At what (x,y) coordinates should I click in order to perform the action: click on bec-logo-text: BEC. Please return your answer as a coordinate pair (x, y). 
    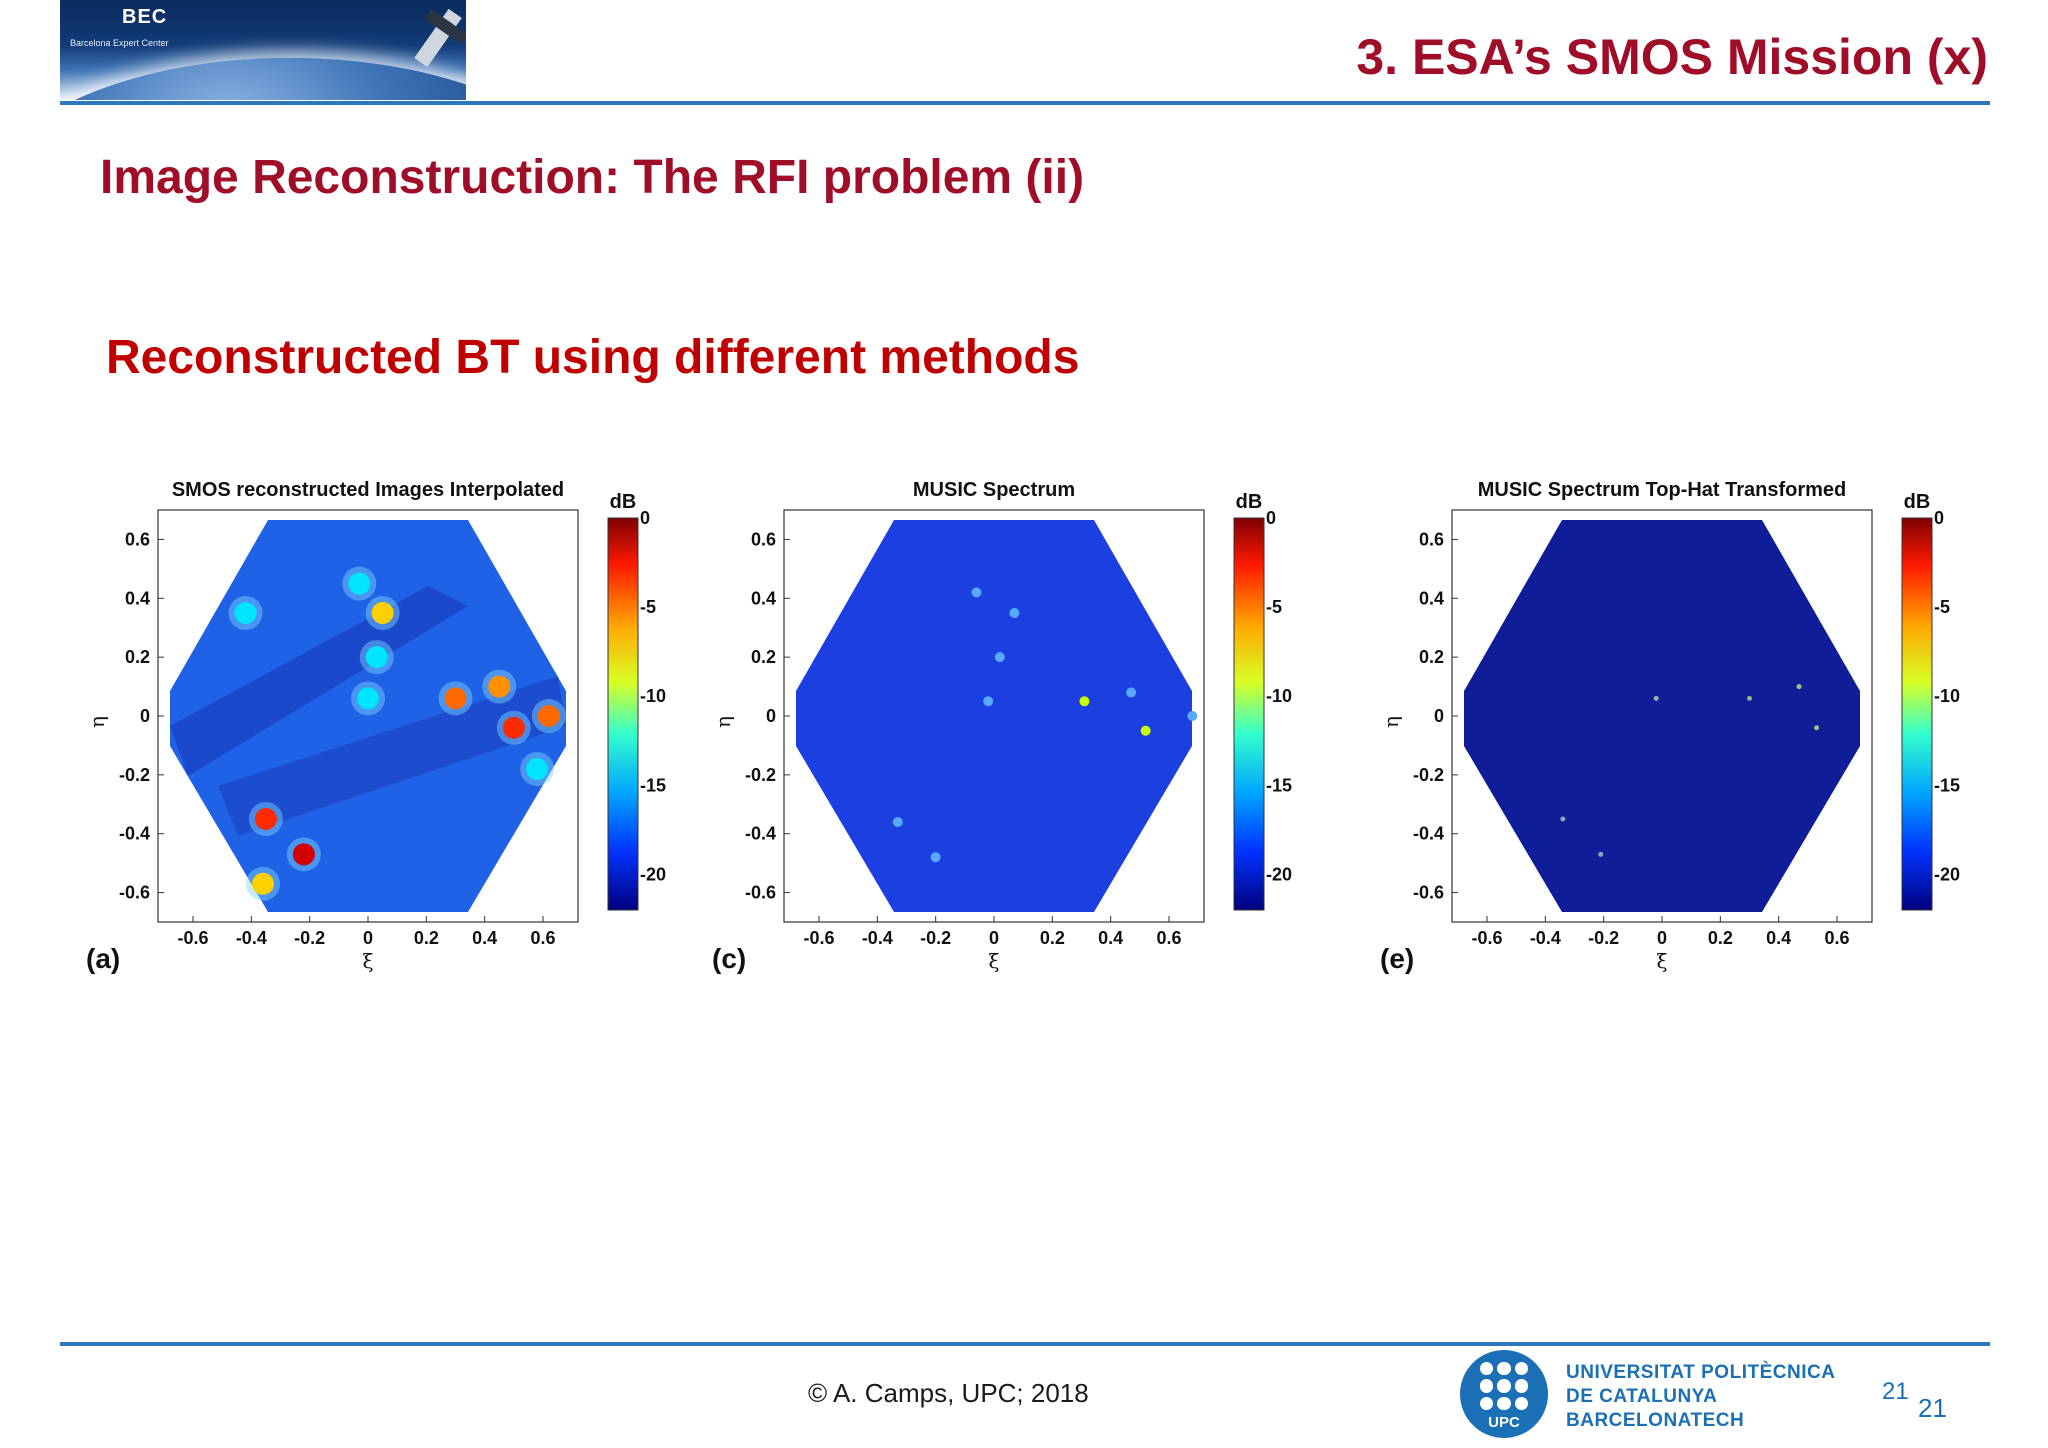
    Looking at the image, I should click on (145, 17).